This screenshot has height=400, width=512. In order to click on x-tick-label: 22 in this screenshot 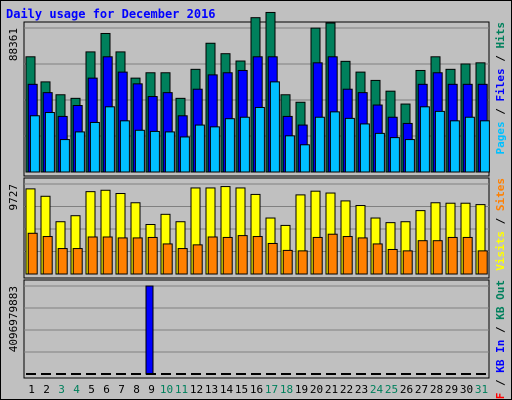, I will do `click(346, 389)`.